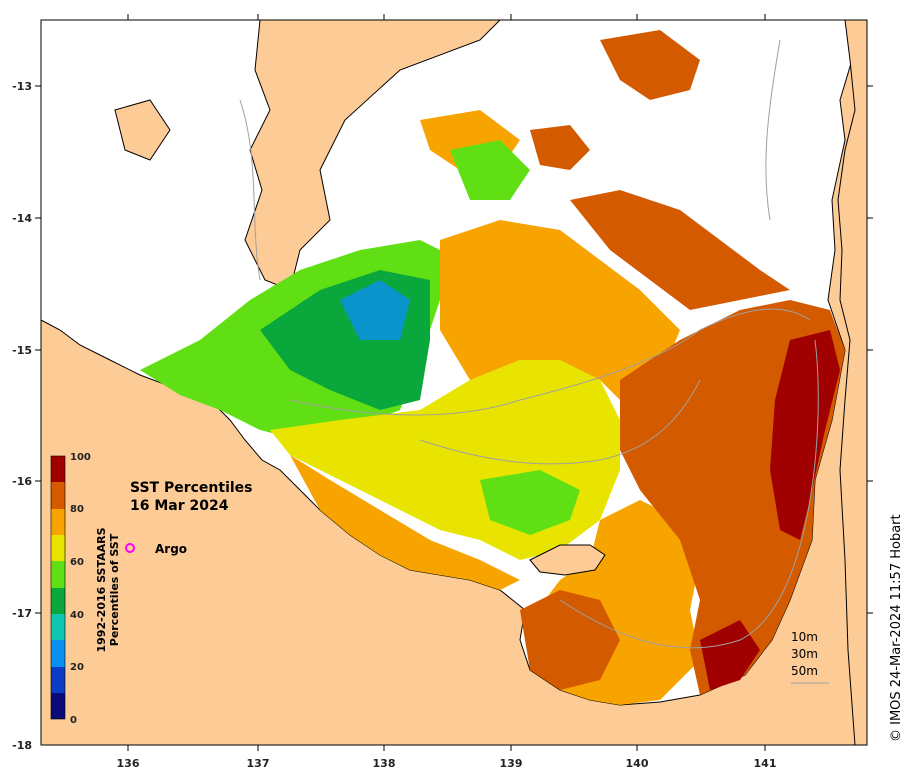 This screenshot has height=780, width=910. What do you see at coordinates (852, 382) in the screenshot?
I see `cape-york-land` at bounding box center [852, 382].